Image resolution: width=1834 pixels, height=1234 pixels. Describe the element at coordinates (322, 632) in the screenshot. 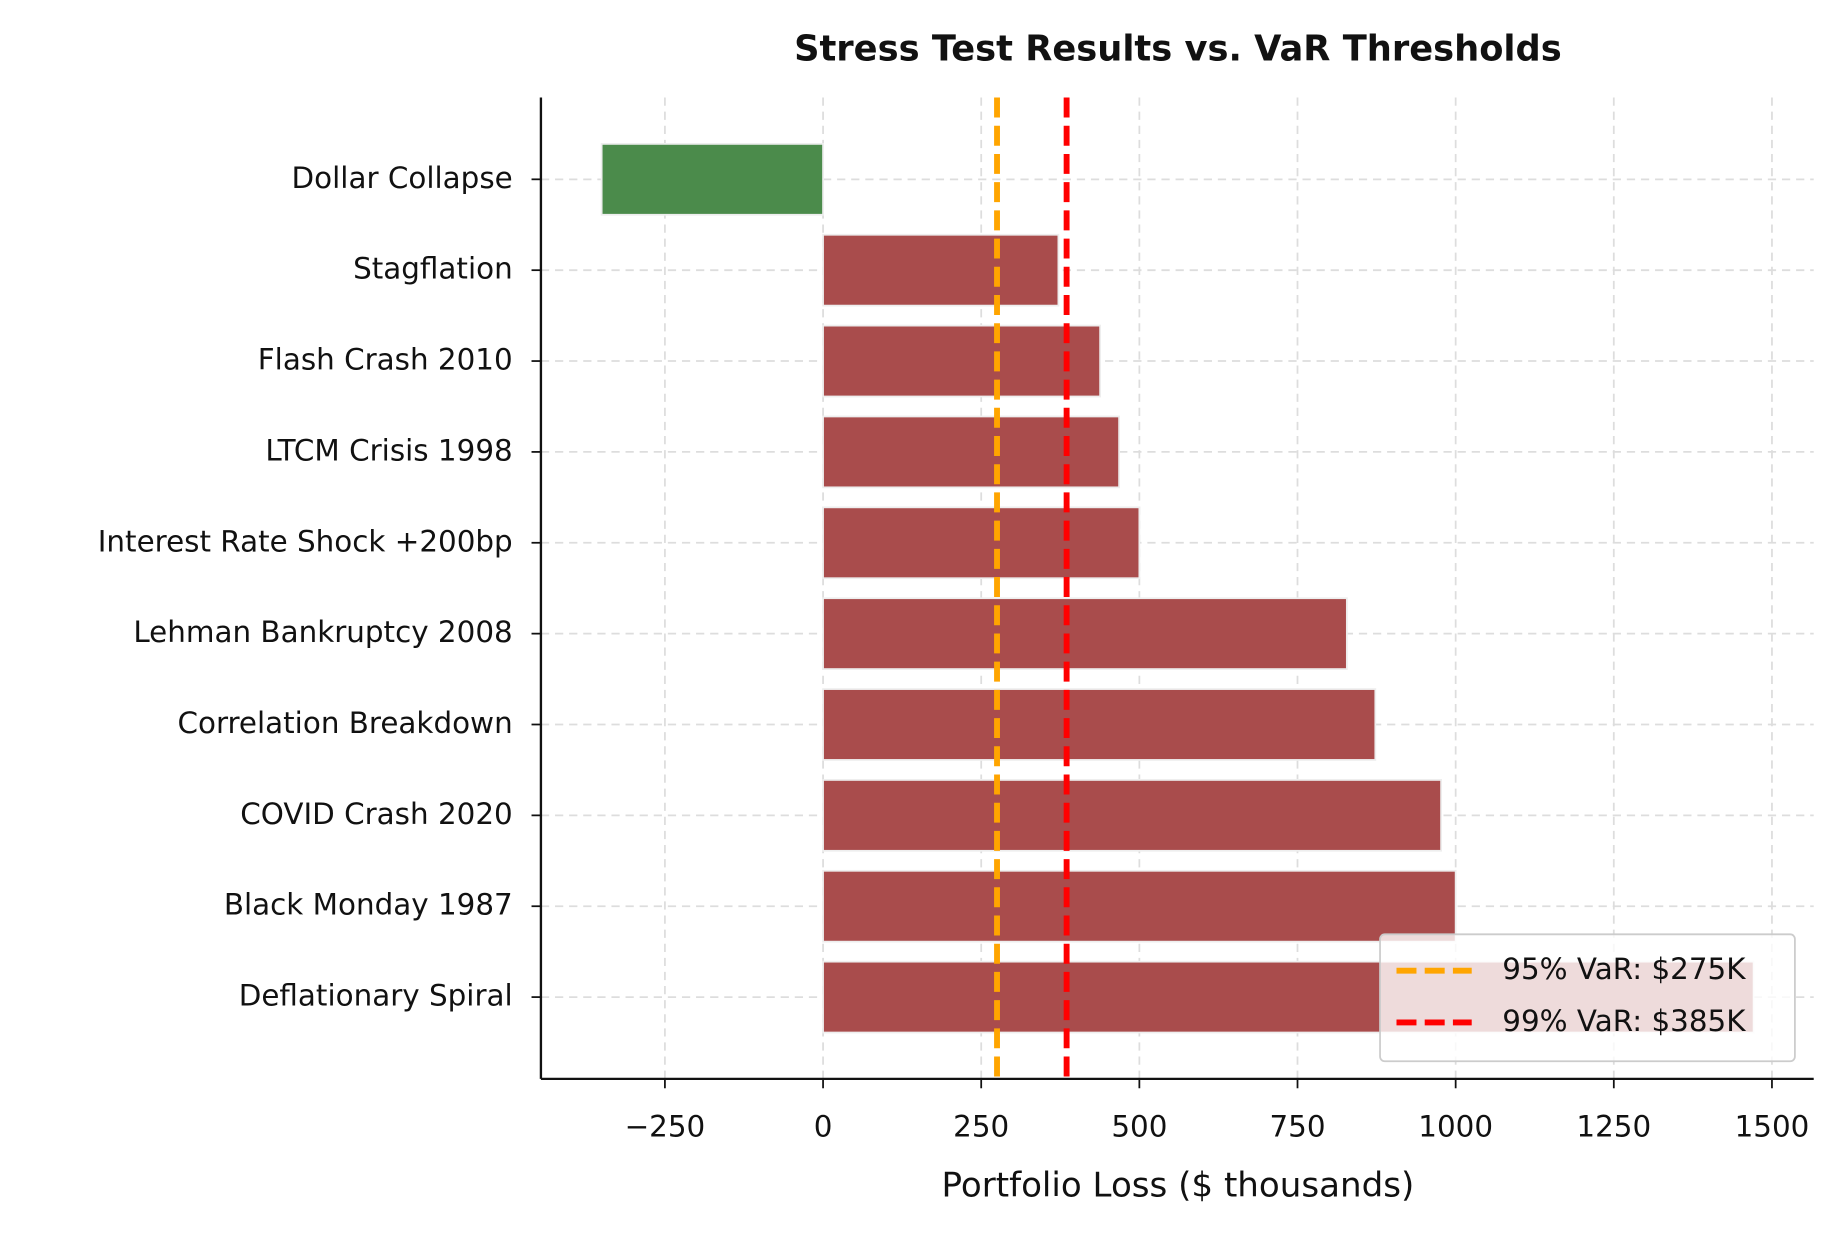

I see `y-tick-label: Lehman Bankruptcy 2008` at that location.